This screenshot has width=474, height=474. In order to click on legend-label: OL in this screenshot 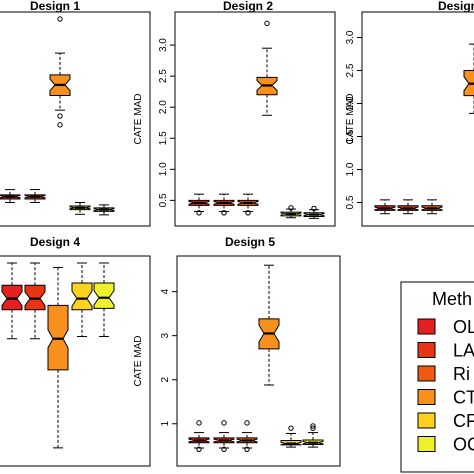, I will do `click(463, 327)`.